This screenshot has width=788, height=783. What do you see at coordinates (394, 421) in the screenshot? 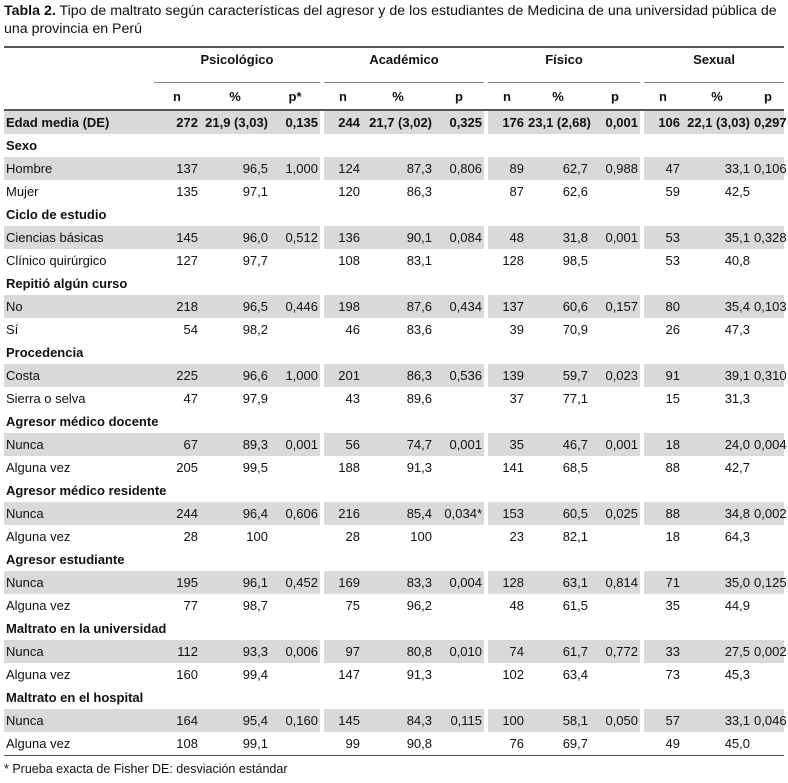
I see `section-row: Agresor médico docente` at bounding box center [394, 421].